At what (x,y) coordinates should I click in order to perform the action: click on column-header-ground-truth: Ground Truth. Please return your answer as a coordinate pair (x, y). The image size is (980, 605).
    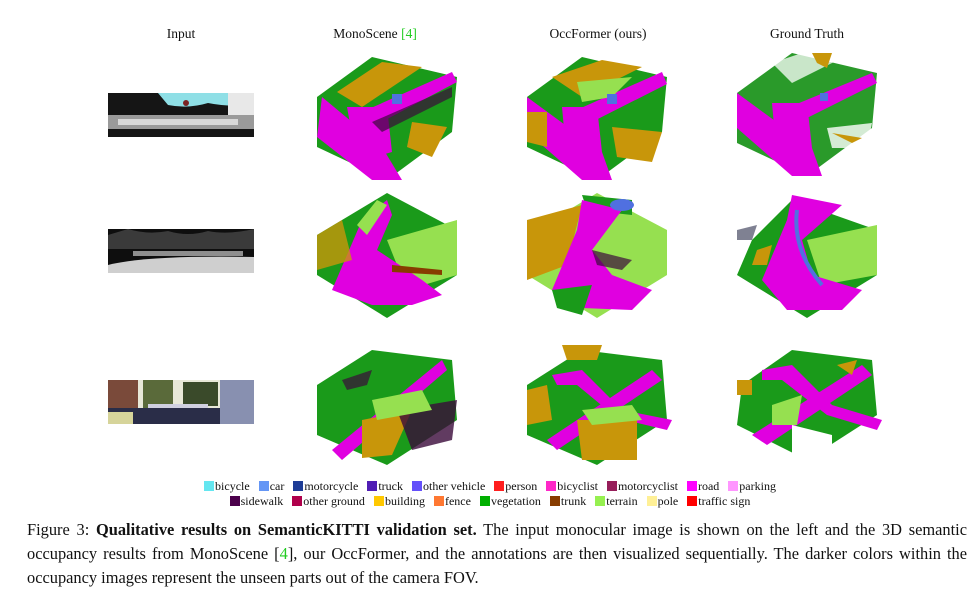
    Looking at the image, I should click on (807, 34).